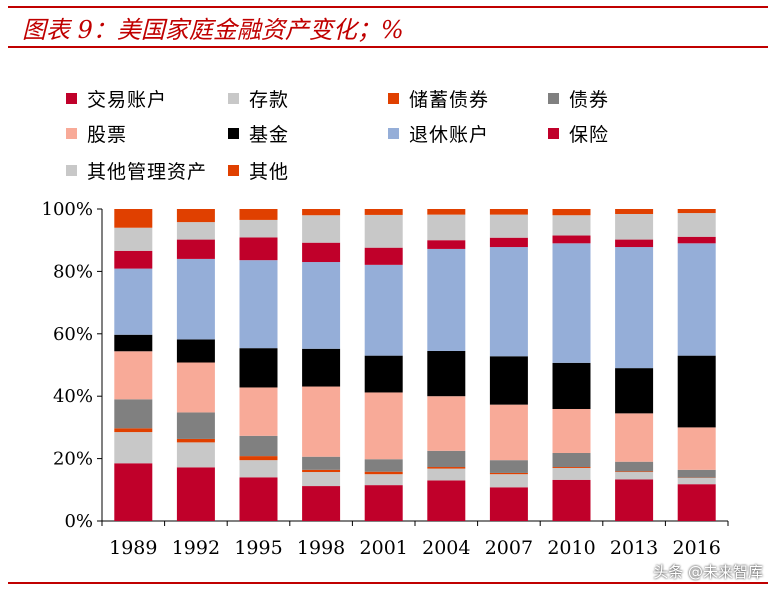 This screenshot has height=592, width=773. What do you see at coordinates (258, 548) in the screenshot?
I see `x-tick-label: 1995` at bounding box center [258, 548].